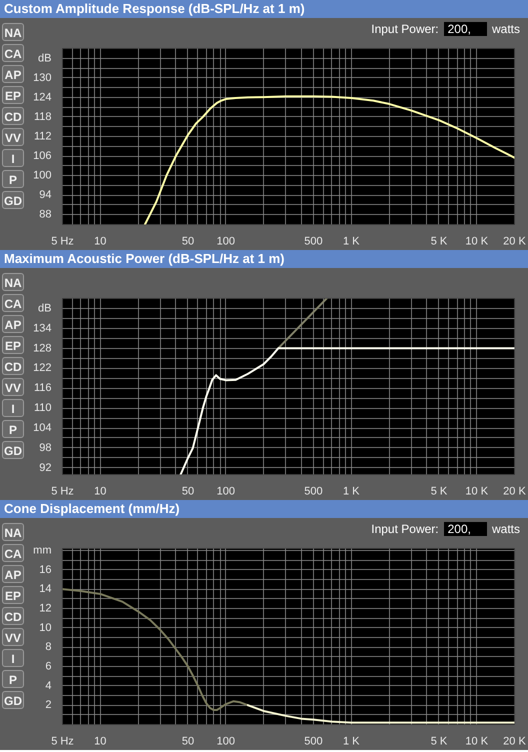  I want to click on y-tick-label: 134, so click(42, 328).